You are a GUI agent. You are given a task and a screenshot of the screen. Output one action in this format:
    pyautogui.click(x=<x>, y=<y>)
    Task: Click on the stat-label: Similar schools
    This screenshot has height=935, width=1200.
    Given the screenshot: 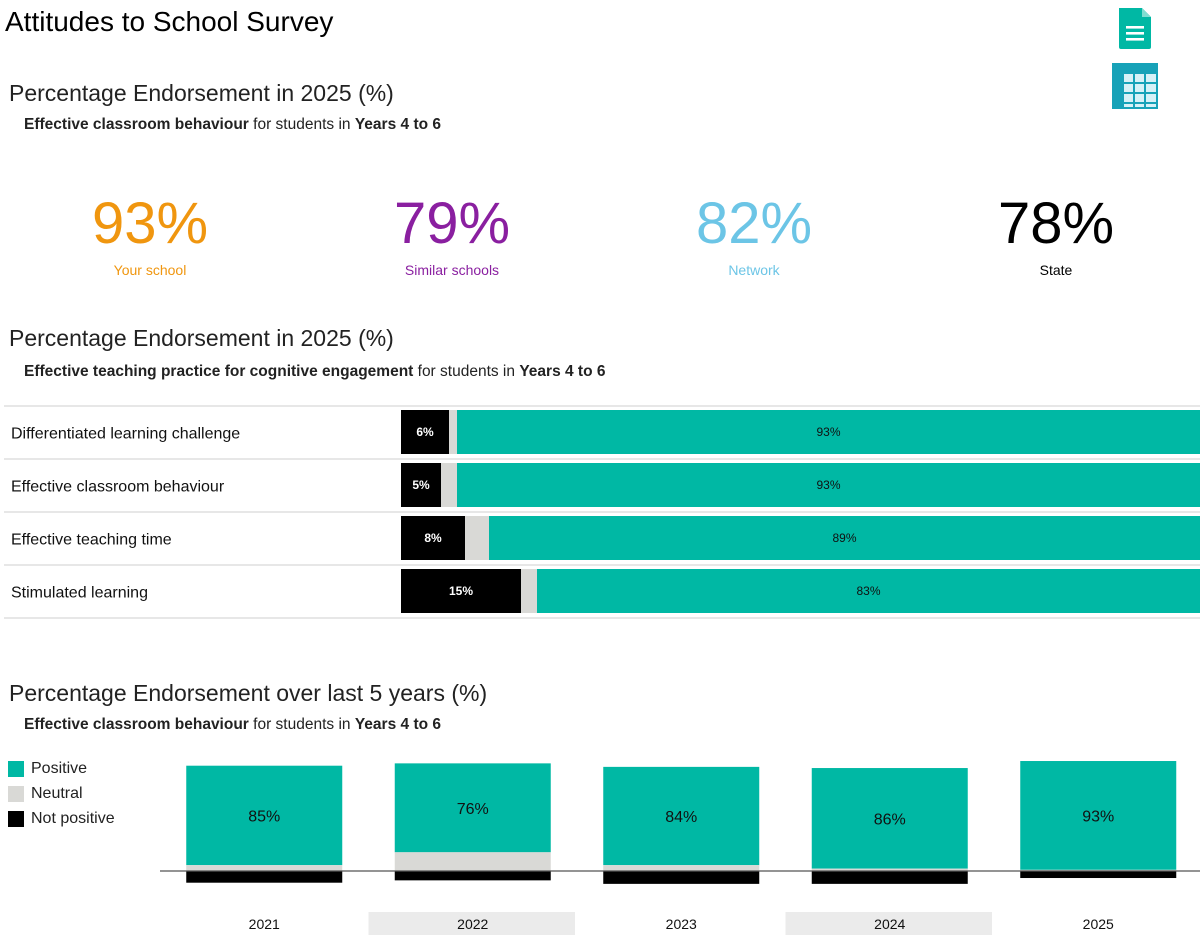 What is the action you would take?
    pyautogui.click(x=452, y=270)
    